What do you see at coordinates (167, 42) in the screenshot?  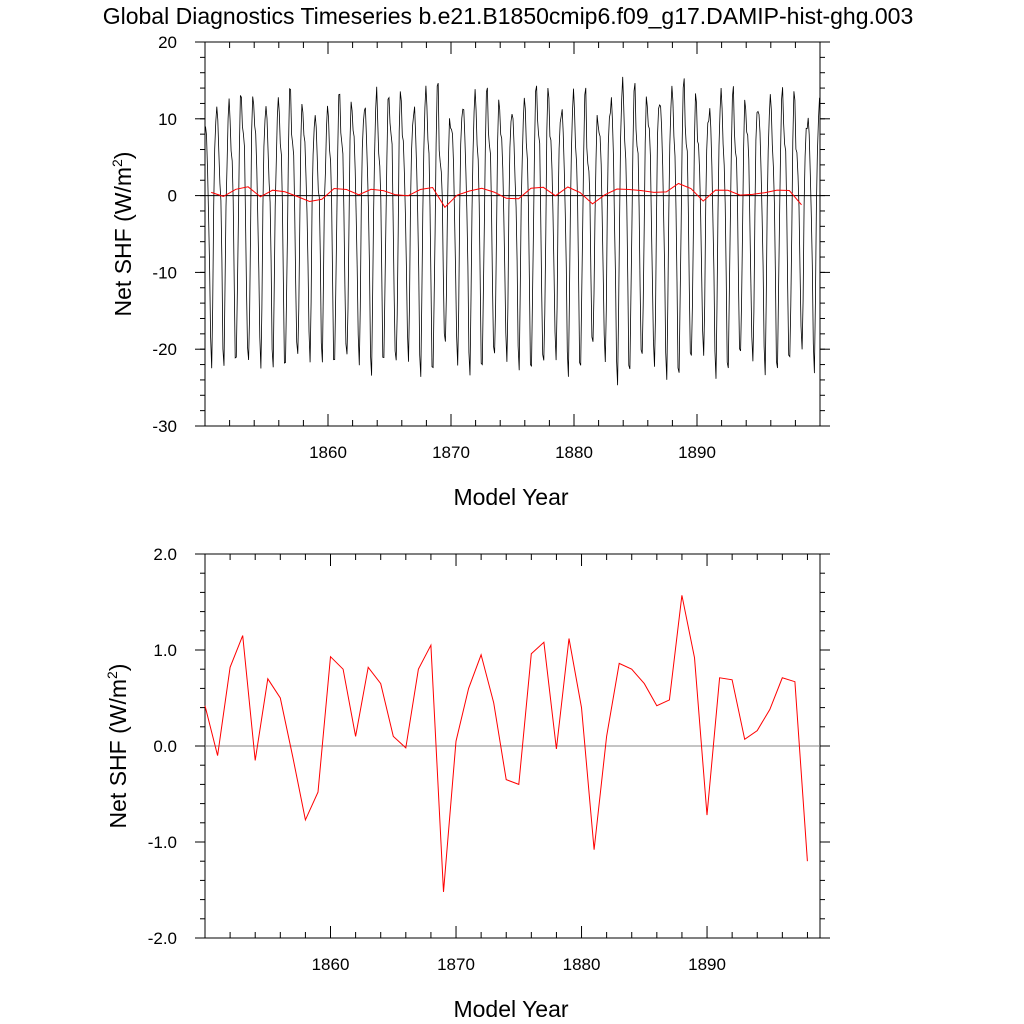 I see `y-tick-label: 20` at bounding box center [167, 42].